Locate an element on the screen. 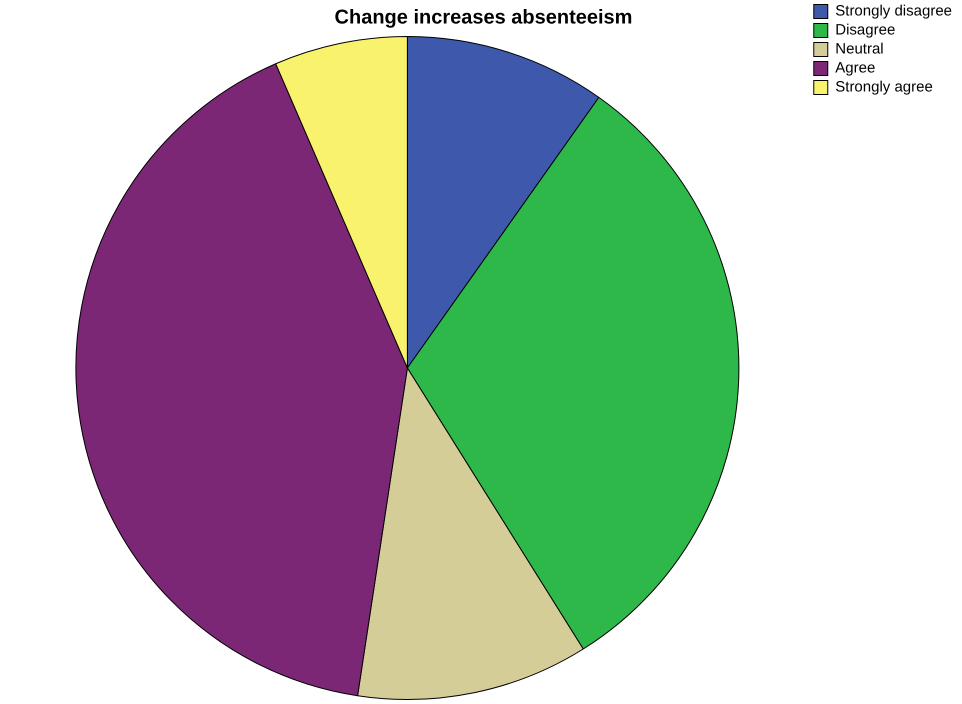  legend-label: Strongly disagree is located at coordinates (893, 11).